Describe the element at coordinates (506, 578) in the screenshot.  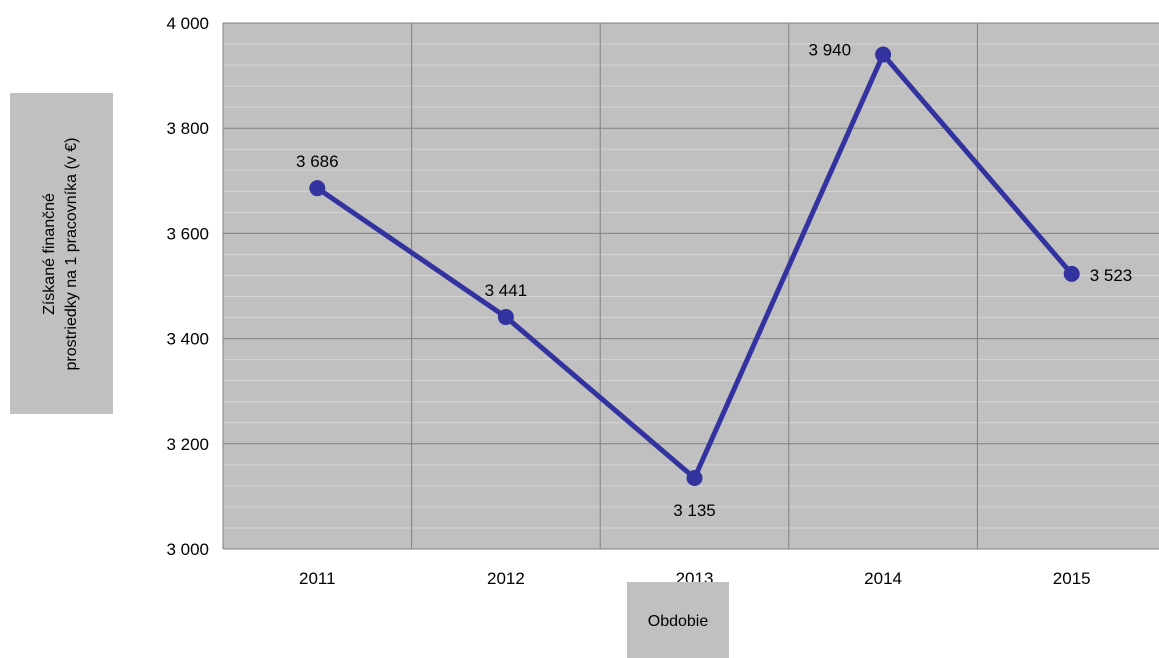
I see `x-tick-label: 2012` at that location.